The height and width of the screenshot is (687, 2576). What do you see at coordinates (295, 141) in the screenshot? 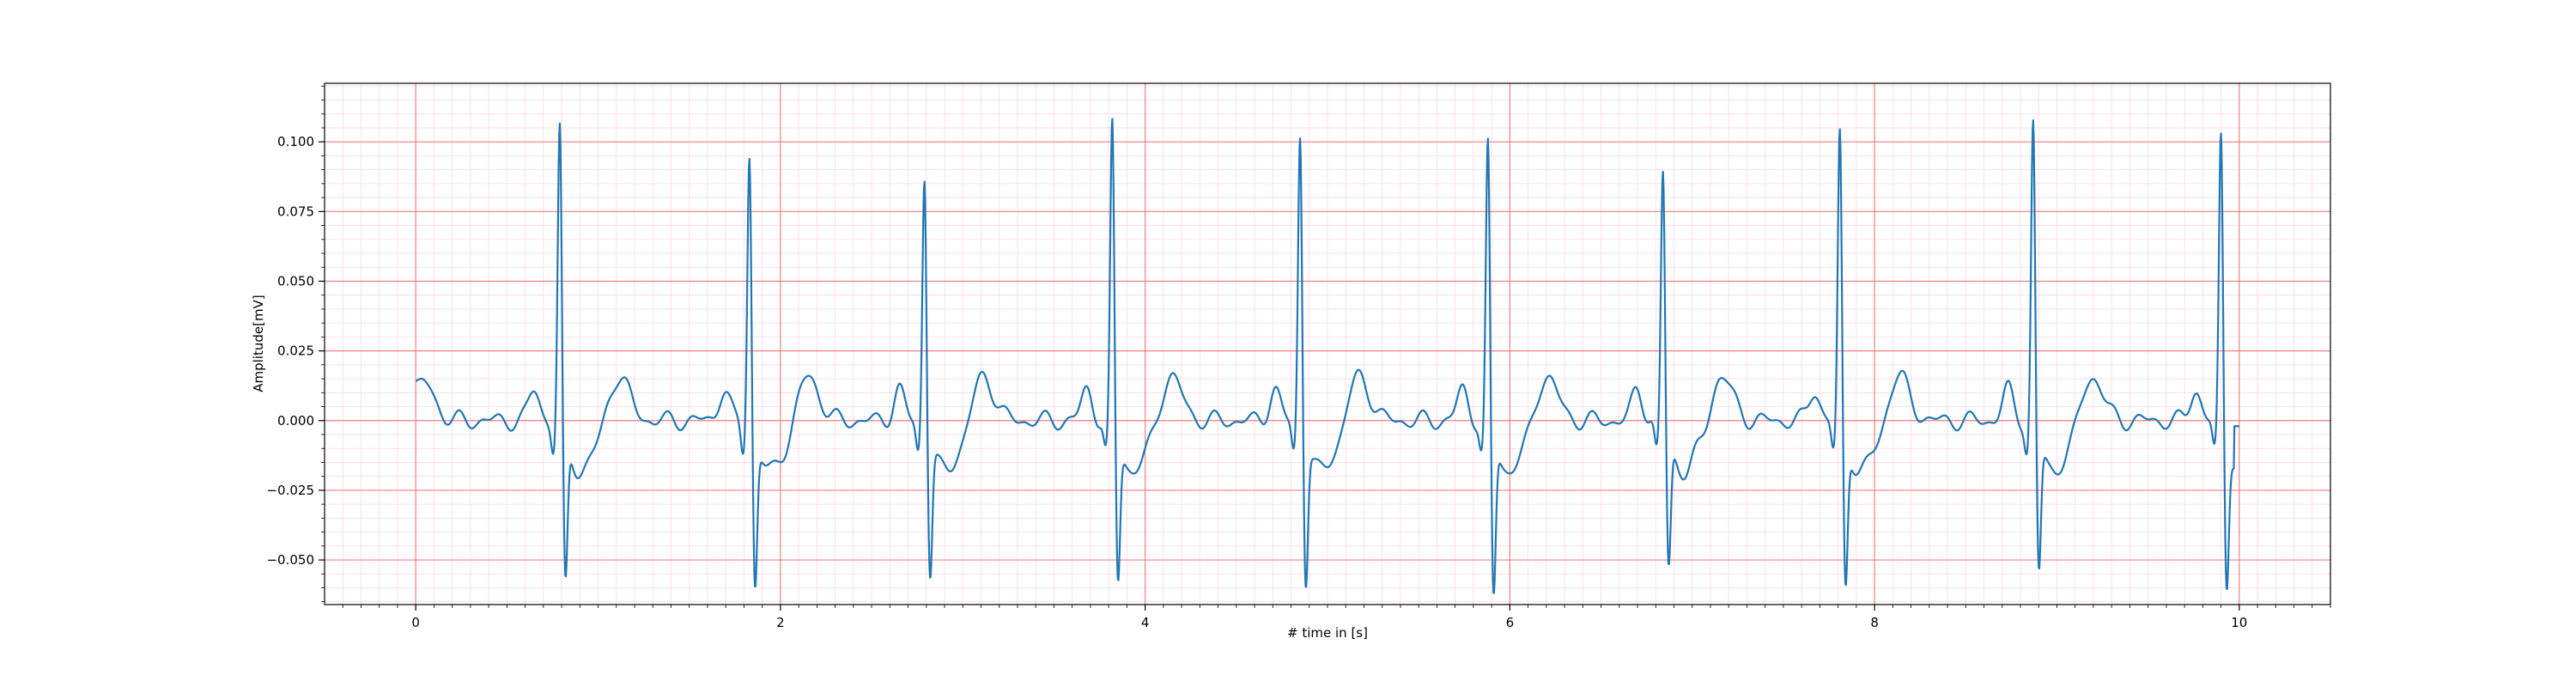
I see `y-tick-label: 0.100` at bounding box center [295, 141].